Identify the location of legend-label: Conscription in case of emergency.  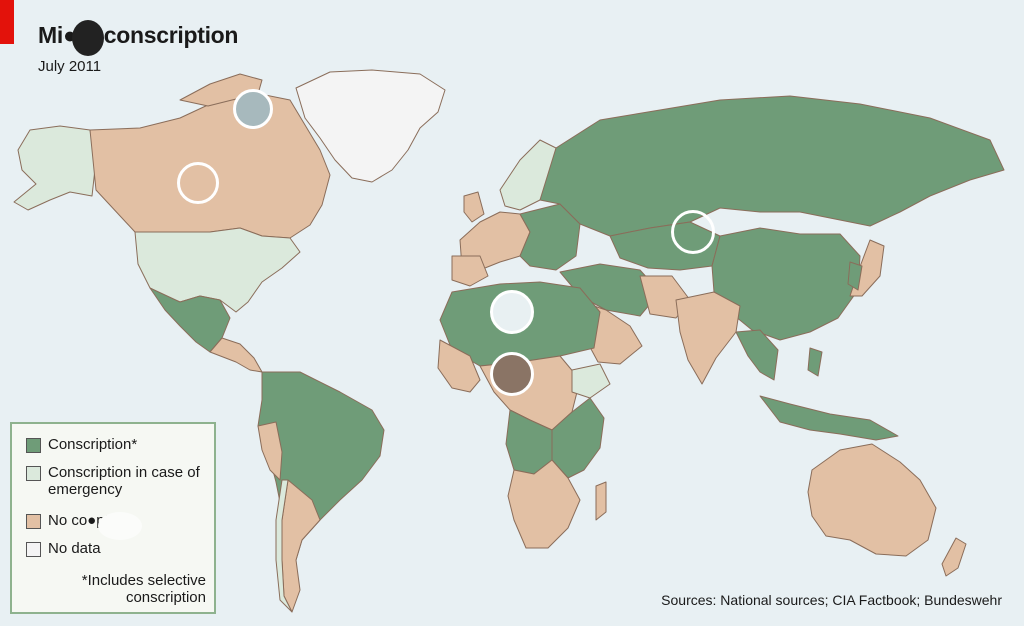
(124, 481).